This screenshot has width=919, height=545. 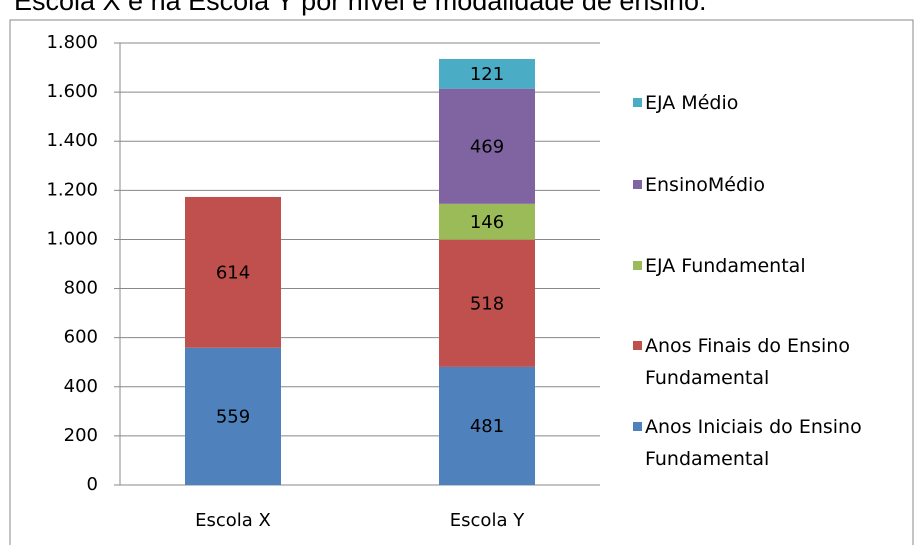 I want to click on data-label: 469, so click(x=487, y=146).